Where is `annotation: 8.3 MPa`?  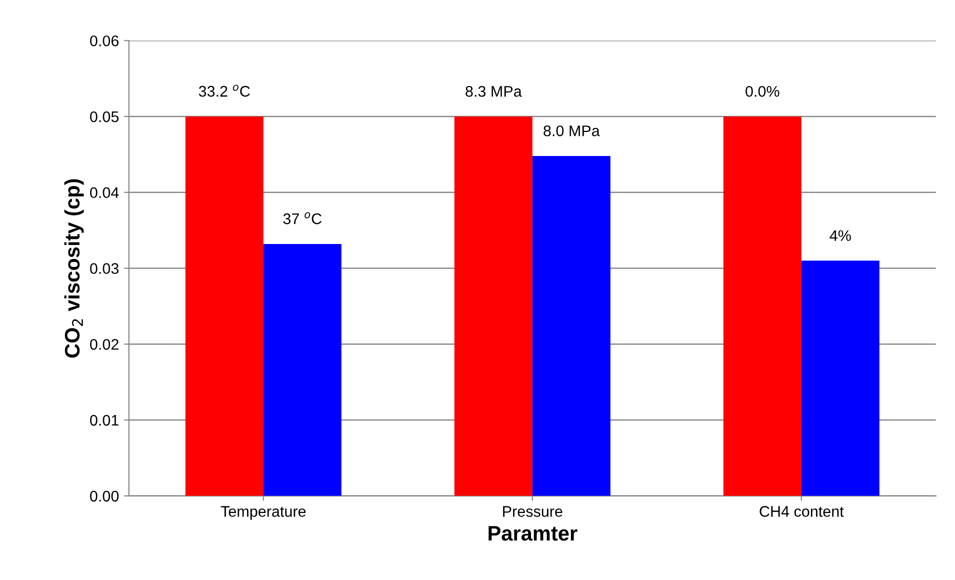
annotation: 8.3 MPa is located at coordinates (494, 91).